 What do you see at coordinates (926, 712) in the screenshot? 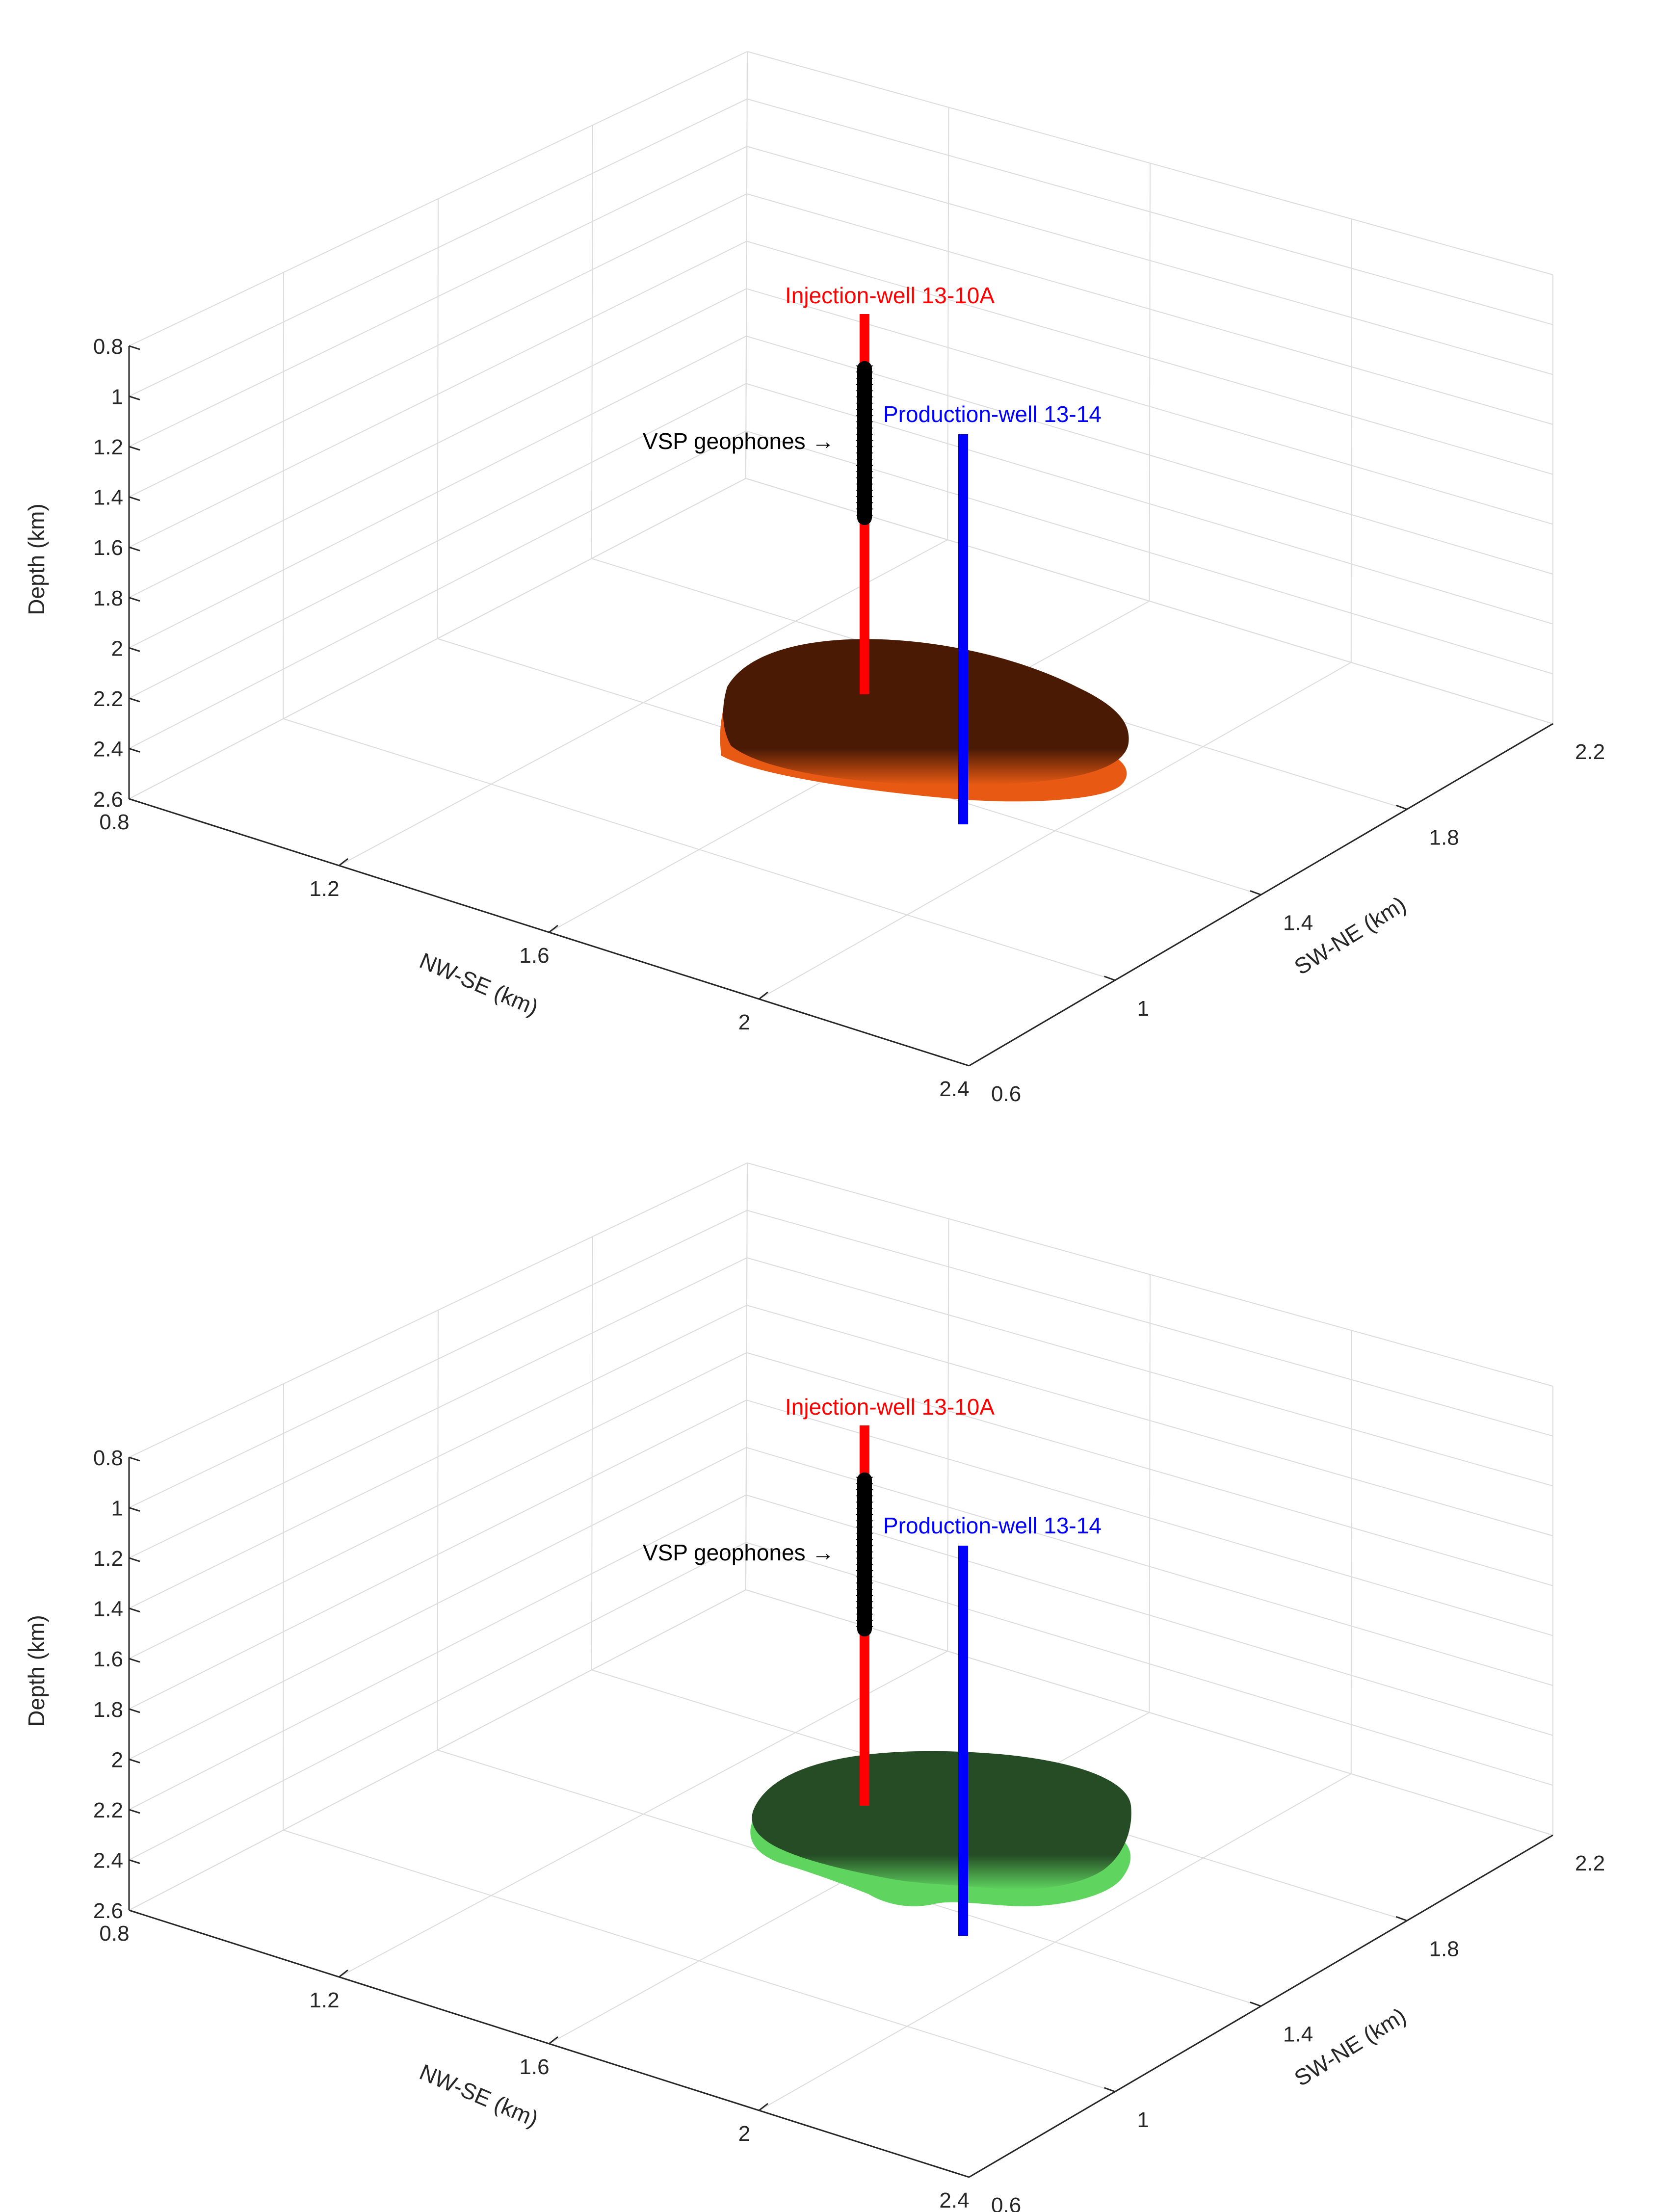
I see `plume-surface` at bounding box center [926, 712].